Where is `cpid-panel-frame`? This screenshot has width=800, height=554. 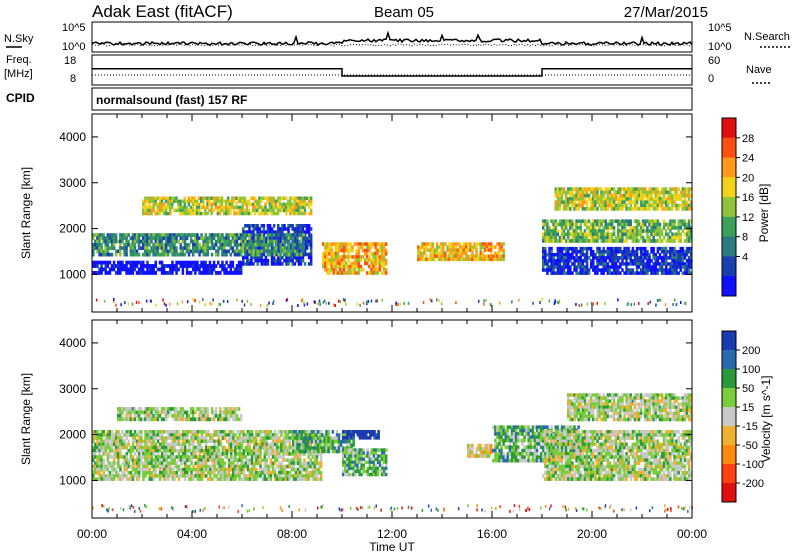 cpid-panel-frame is located at coordinates (392, 99).